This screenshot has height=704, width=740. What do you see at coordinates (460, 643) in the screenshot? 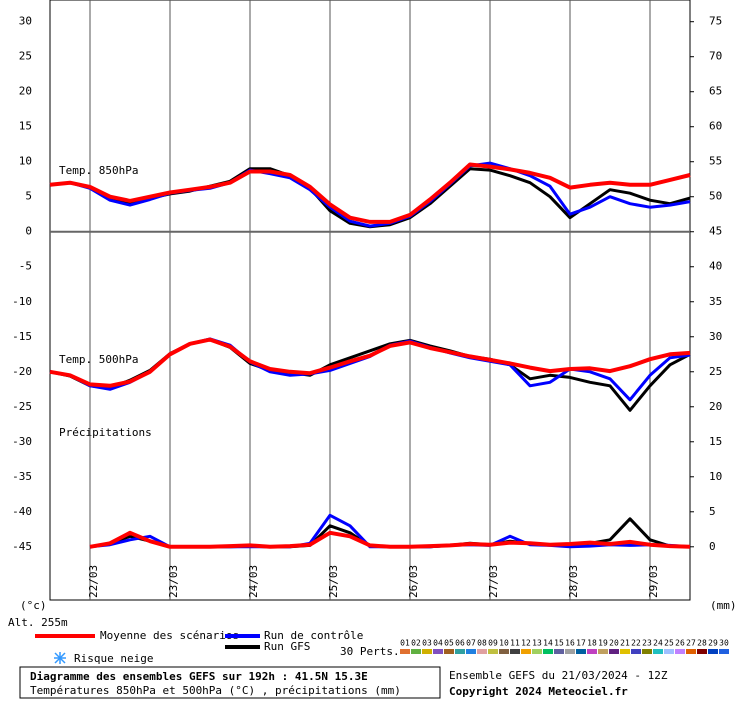
I see `pert-label: 06` at bounding box center [460, 643].